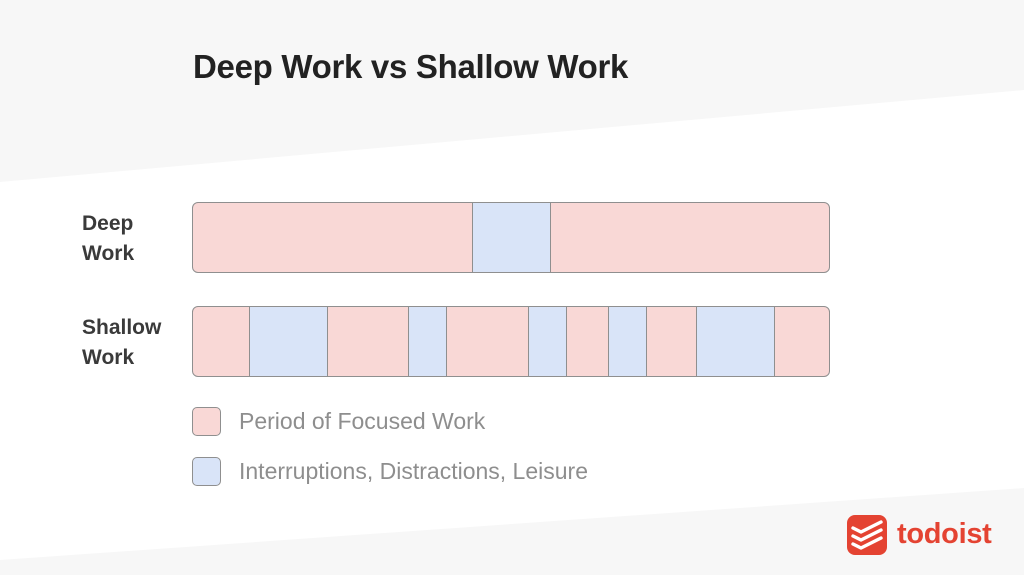 The image size is (1024, 575). What do you see at coordinates (108, 238) in the screenshot?
I see `deep-work-label: Deep Work` at bounding box center [108, 238].